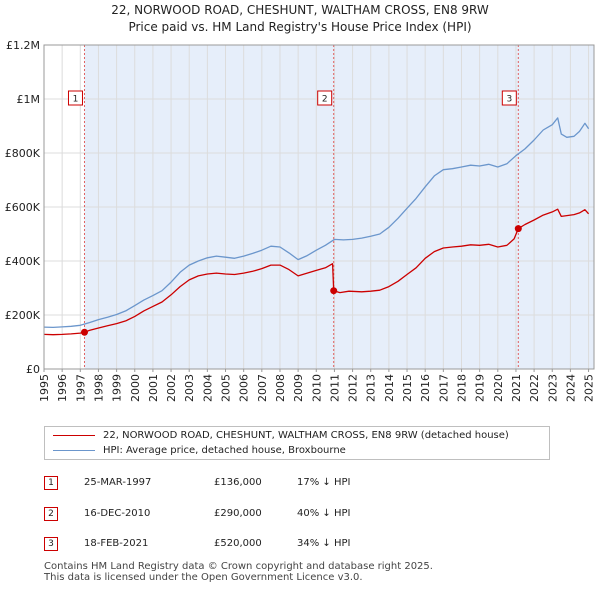 The height and width of the screenshot is (590, 600). What do you see at coordinates (209, 545) in the screenshot?
I see `sale-row: 3 18-FEB-2021 £520,000 34% ↓ HPI` at bounding box center [209, 545].